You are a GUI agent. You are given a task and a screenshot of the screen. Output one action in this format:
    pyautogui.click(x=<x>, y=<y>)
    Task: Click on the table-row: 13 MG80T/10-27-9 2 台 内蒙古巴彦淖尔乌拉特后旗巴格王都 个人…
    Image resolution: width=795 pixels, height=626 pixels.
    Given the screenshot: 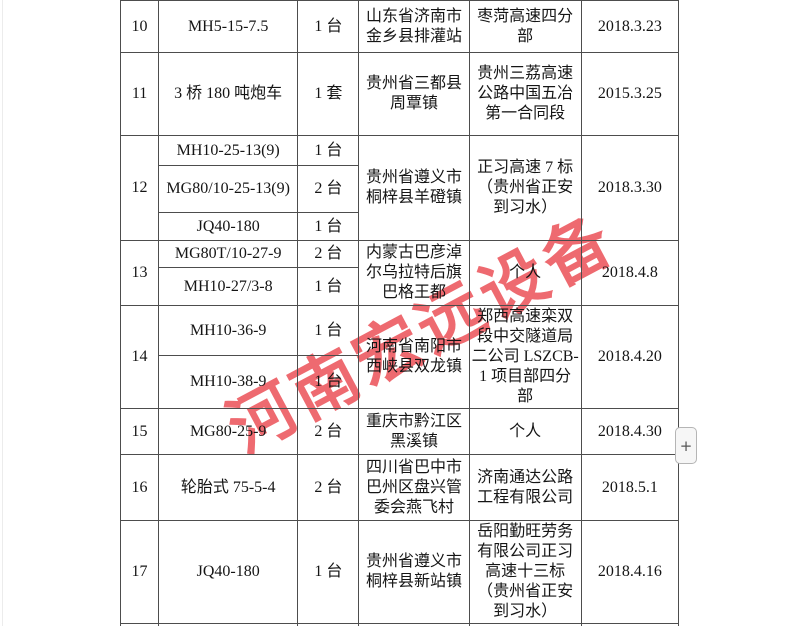 What is the action you would take?
    pyautogui.click(x=400, y=273)
    